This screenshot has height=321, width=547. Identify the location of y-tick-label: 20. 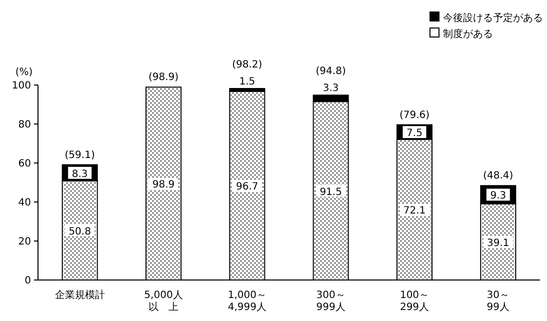
(24, 242).